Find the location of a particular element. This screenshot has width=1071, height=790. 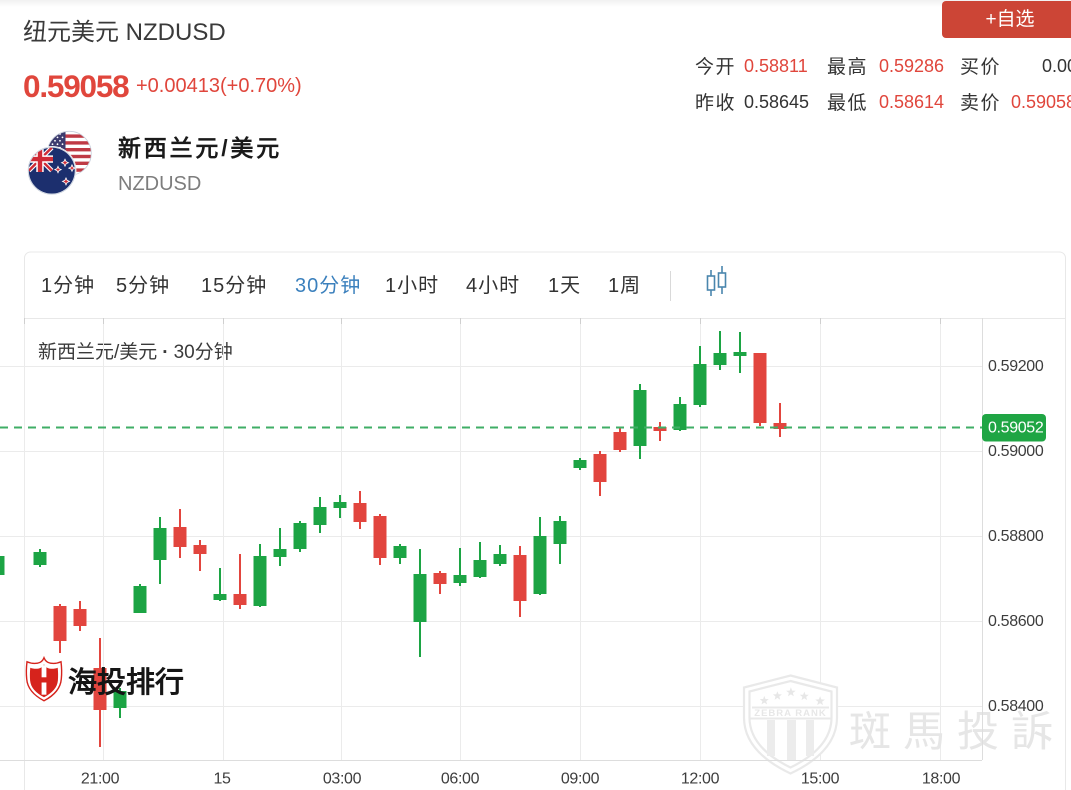

svg-text: 09:00 is located at coordinates (580, 779).